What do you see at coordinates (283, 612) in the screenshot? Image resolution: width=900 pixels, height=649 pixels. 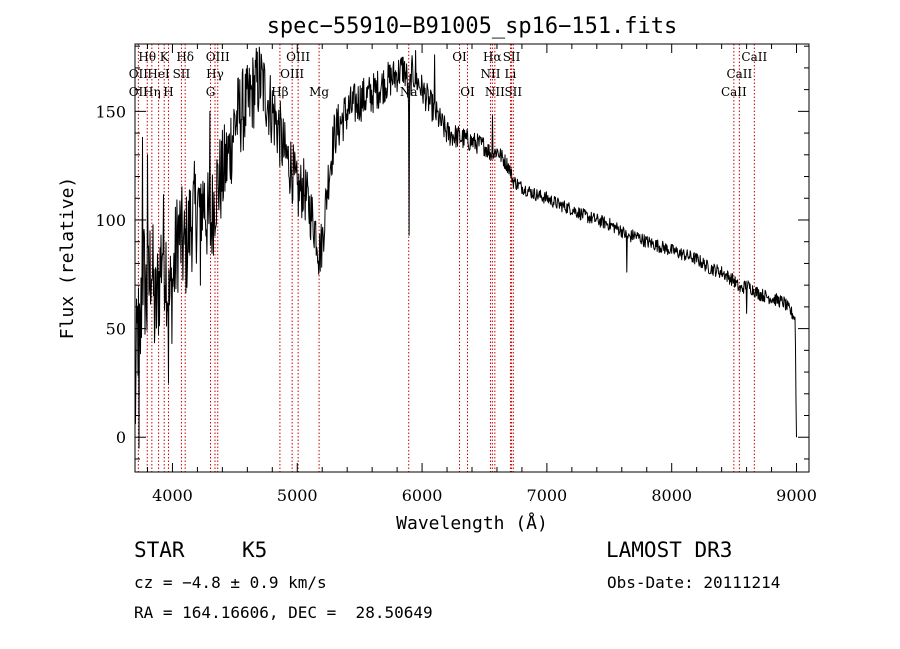 I see `ra-dec-info: RA = 164.16606, DEC = 28.50649` at bounding box center [283, 612].